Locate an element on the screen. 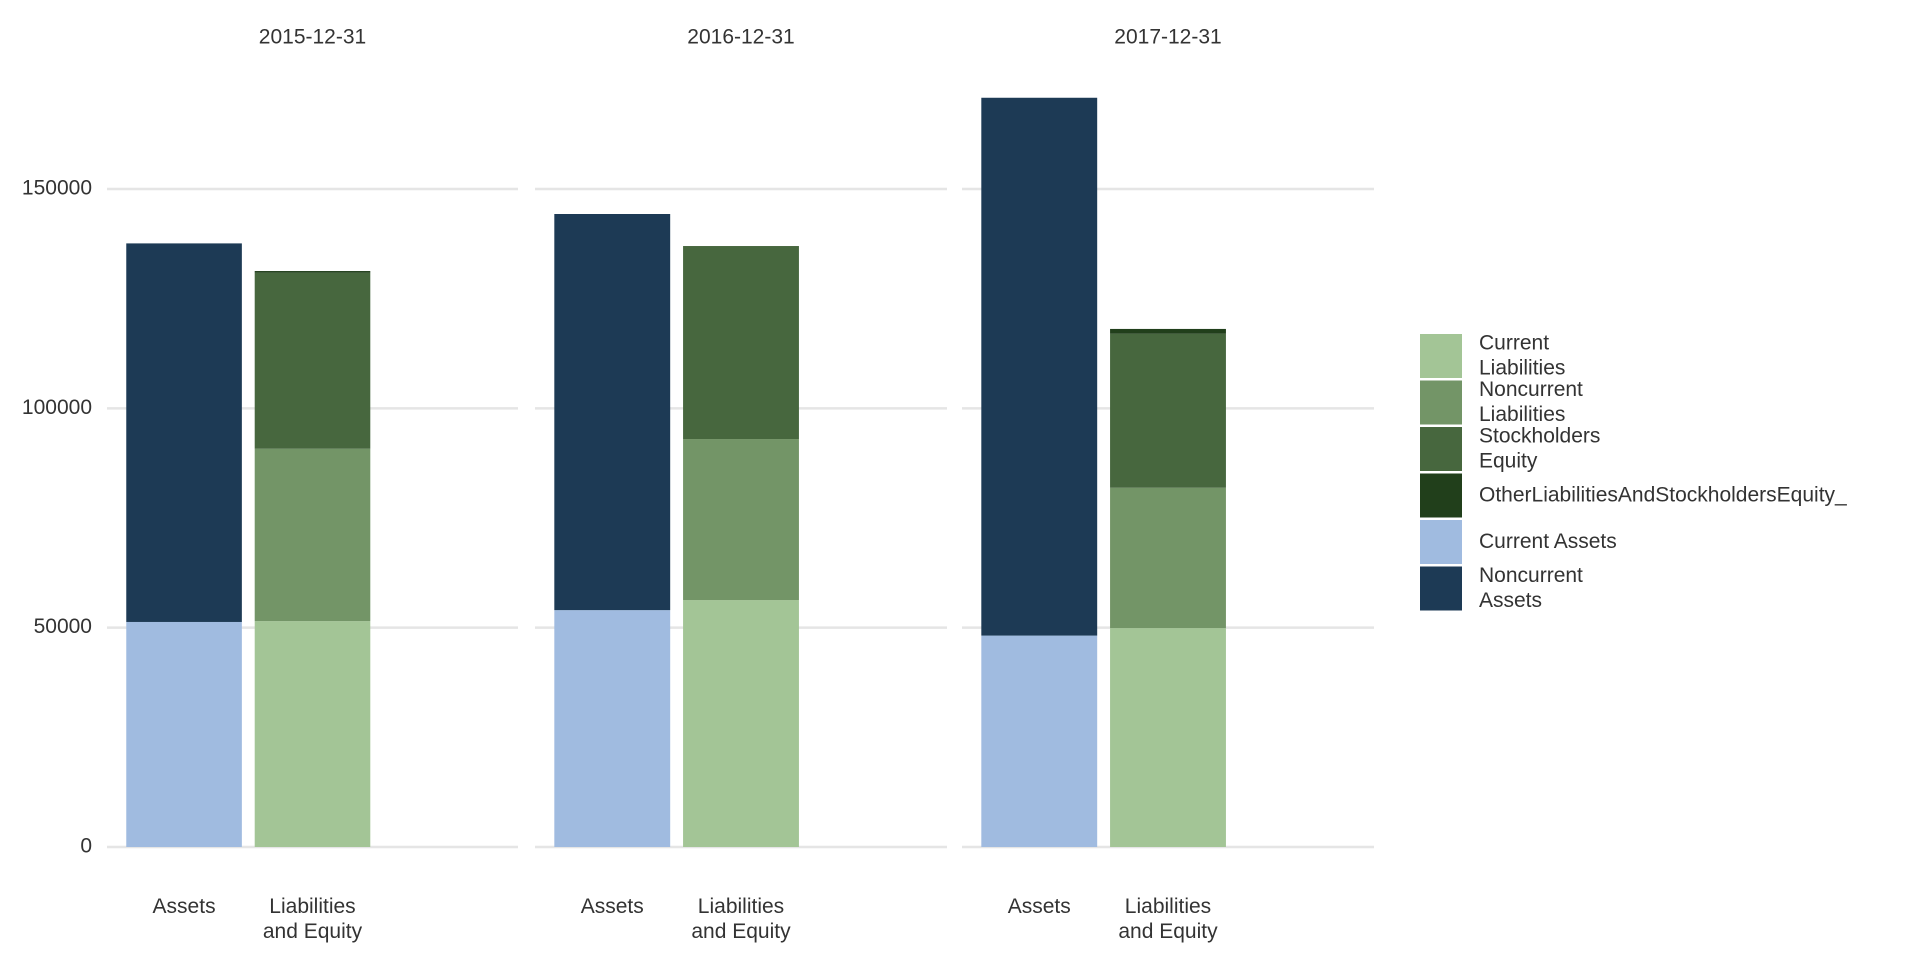  y-tick-label: 100000 is located at coordinates (57, 407).